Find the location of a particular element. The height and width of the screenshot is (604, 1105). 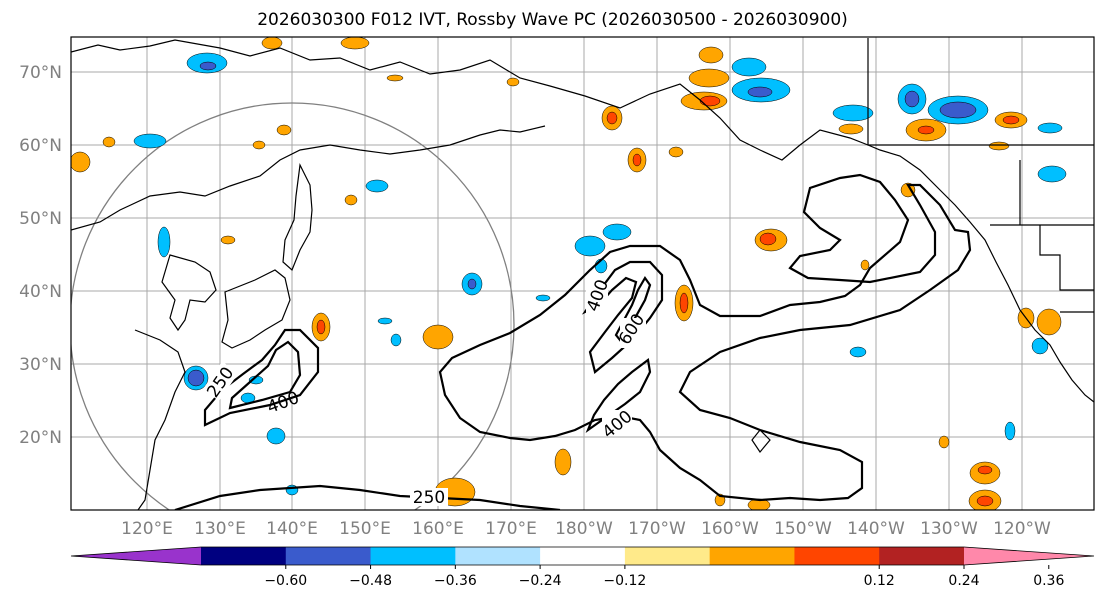

colorbar-extend-high is located at coordinates (1029, 556).